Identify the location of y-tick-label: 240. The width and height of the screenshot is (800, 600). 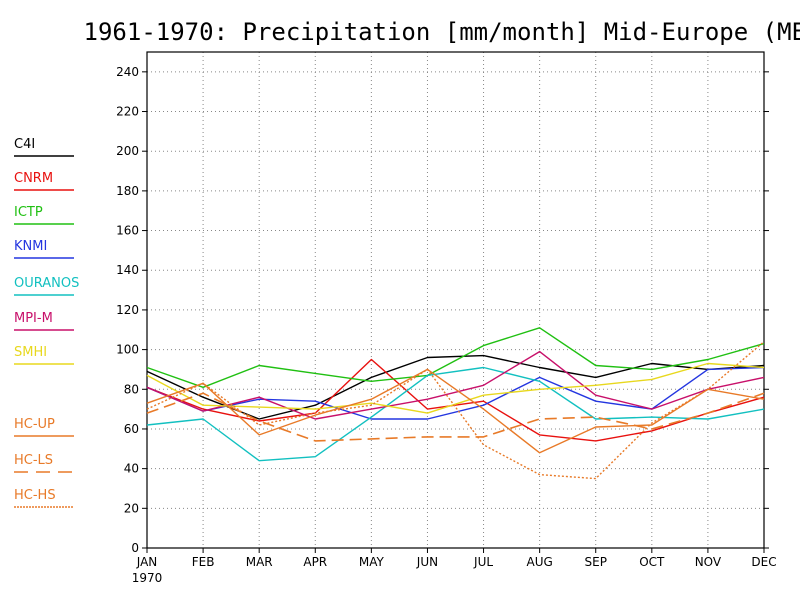
(127, 72).